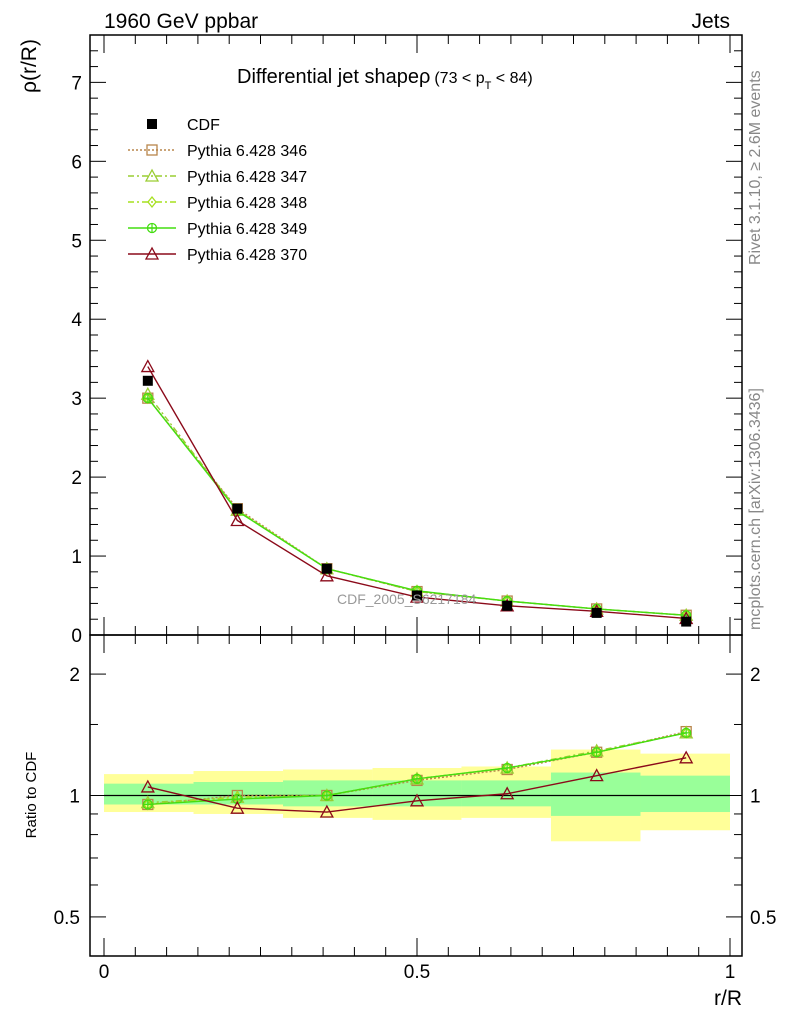  I want to click on data-point-pythia-6-428-349-0-cross, so click(148, 398).